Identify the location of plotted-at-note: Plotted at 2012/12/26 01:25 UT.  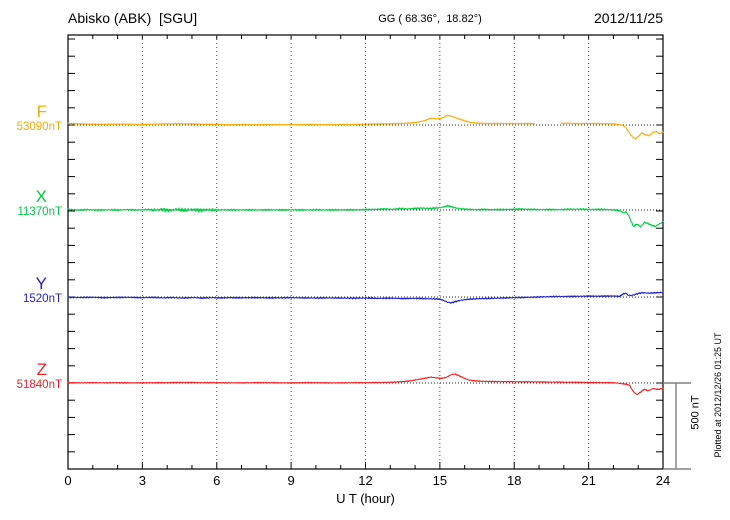
(718, 395).